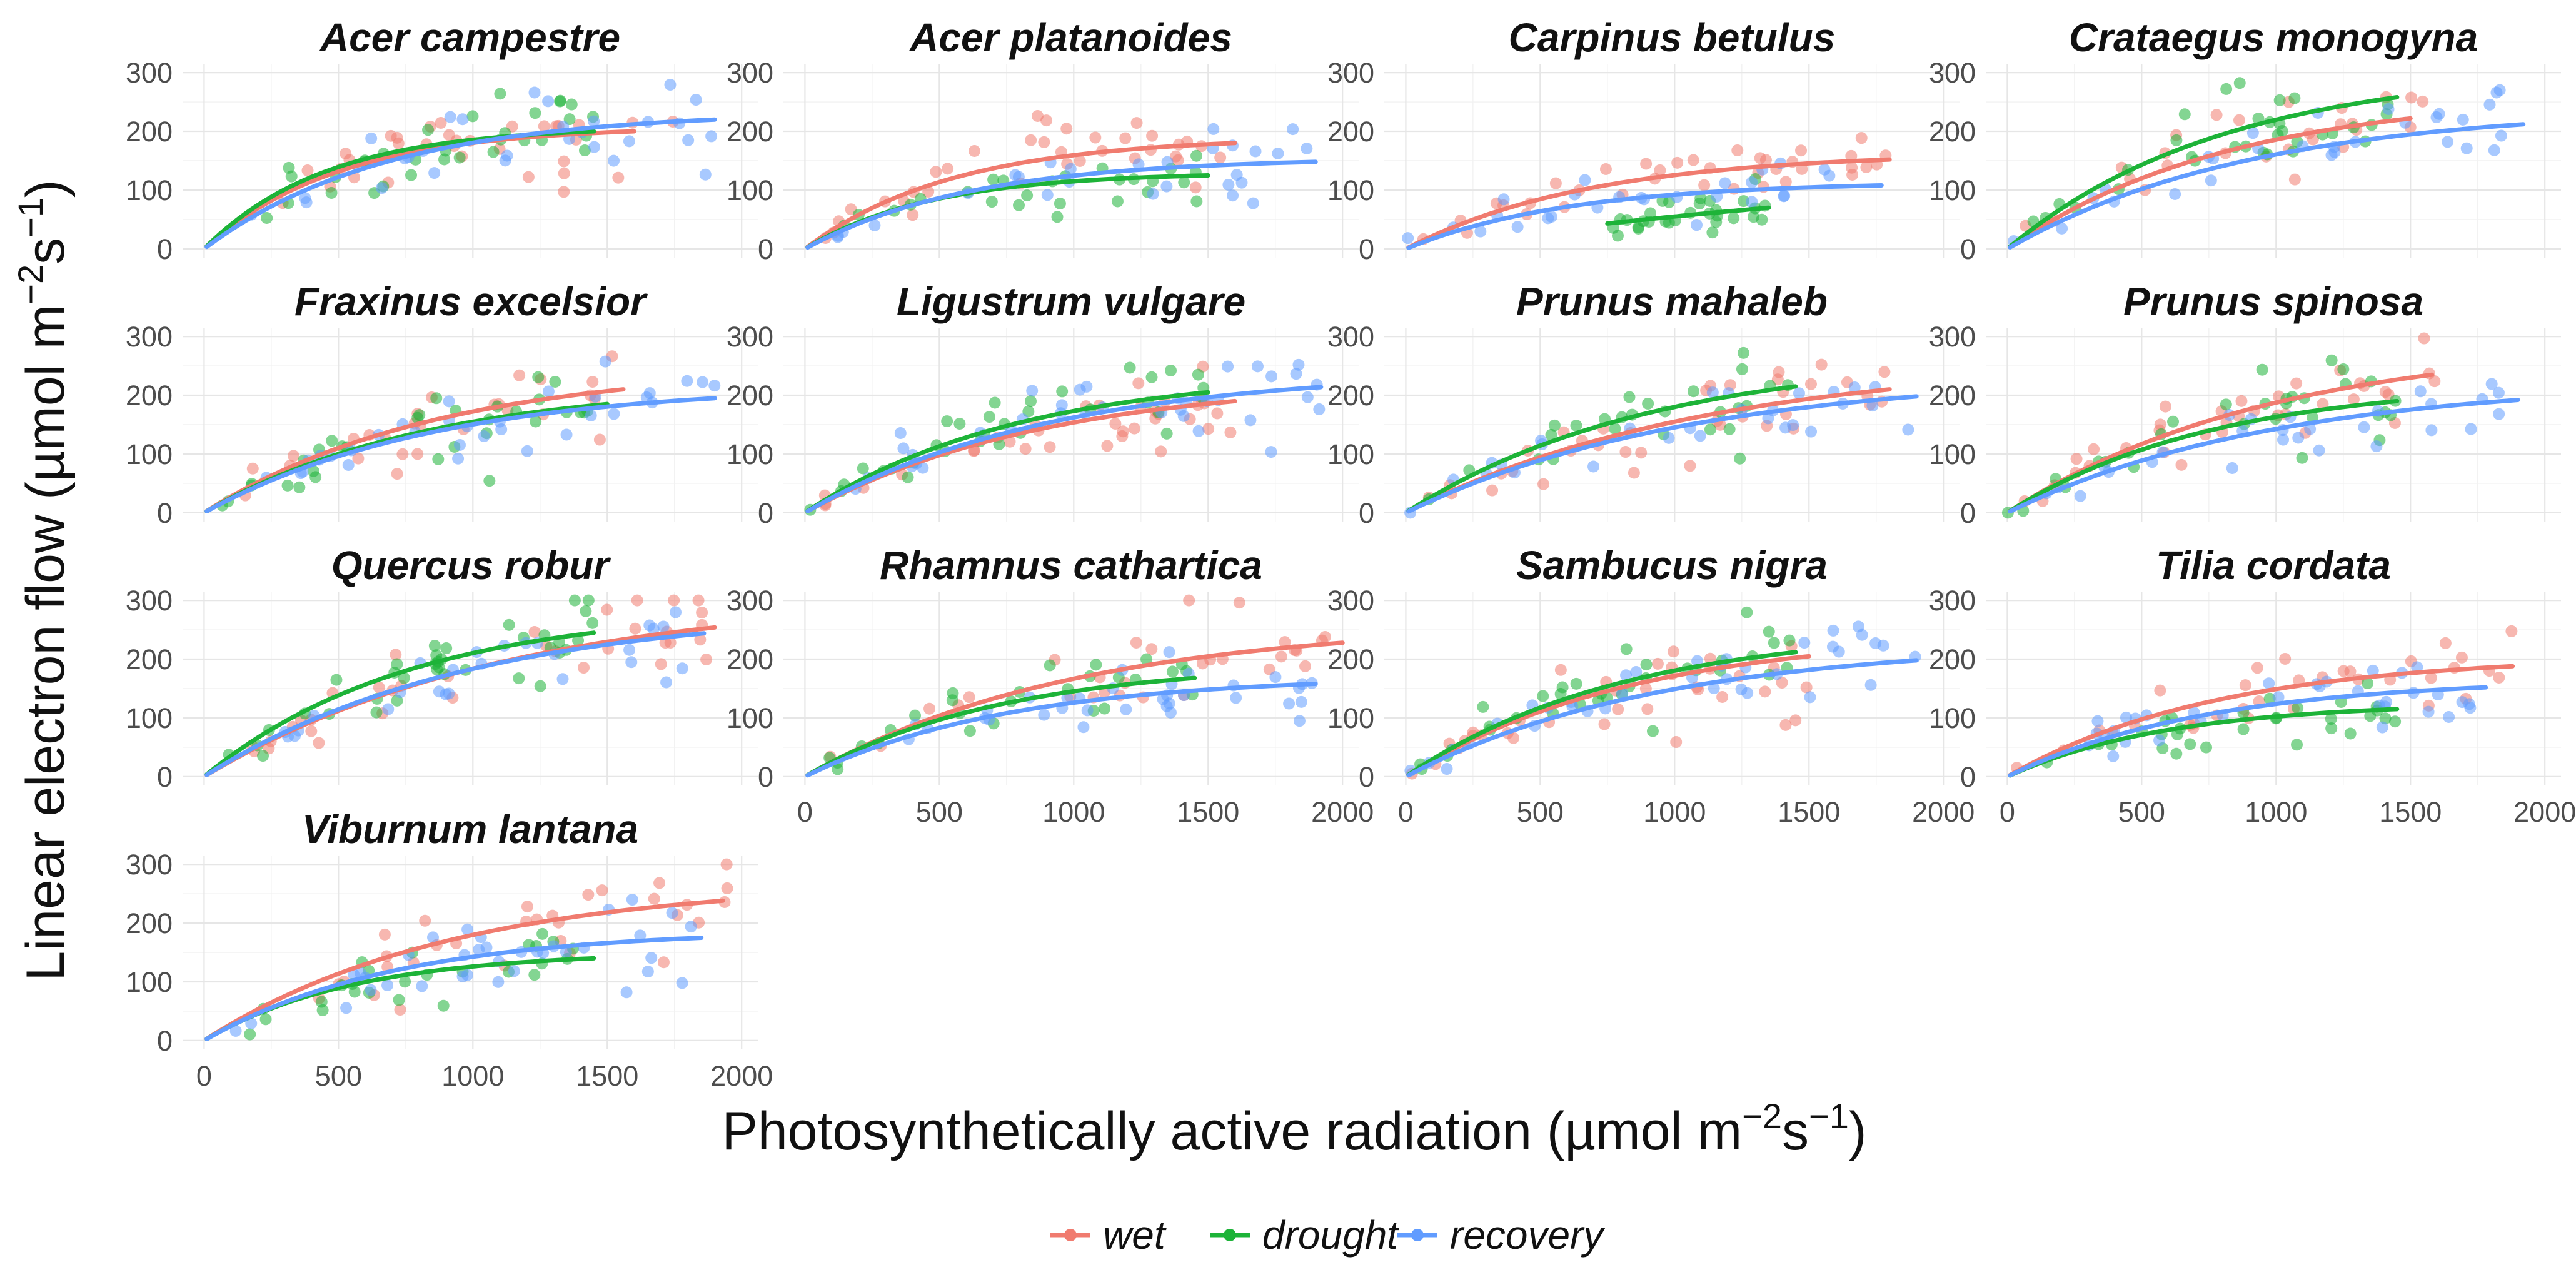  I want to click on panel-title: Carpinus betulus, so click(1672, 37).